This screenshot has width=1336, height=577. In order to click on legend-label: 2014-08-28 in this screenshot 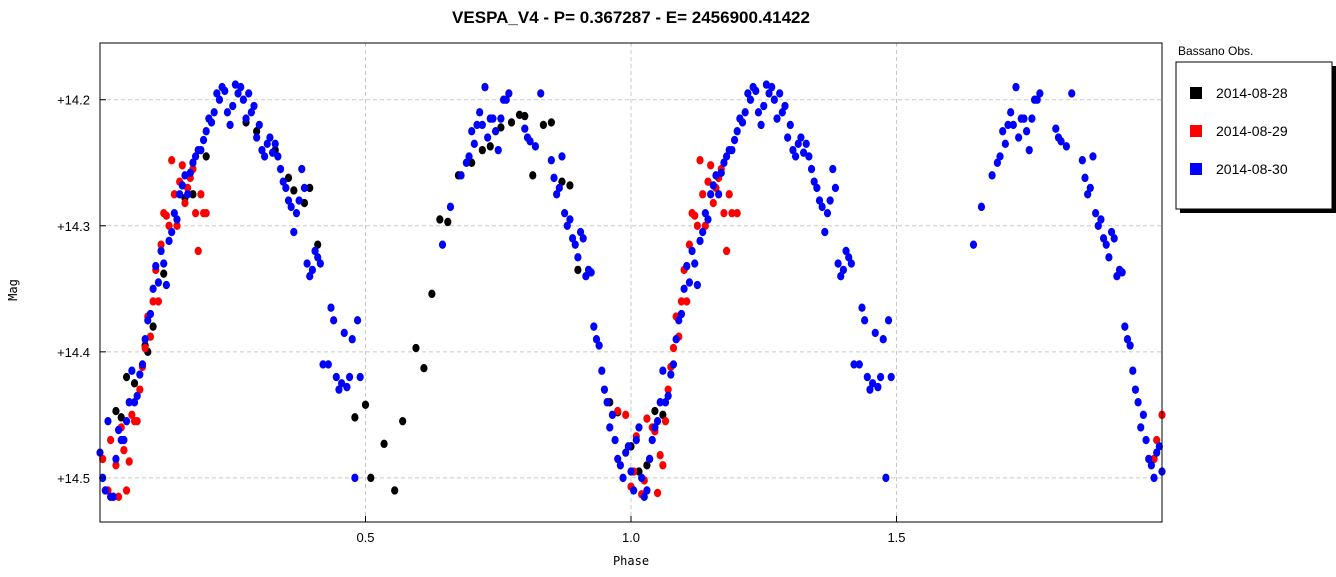, I will do `click(1252, 93)`.